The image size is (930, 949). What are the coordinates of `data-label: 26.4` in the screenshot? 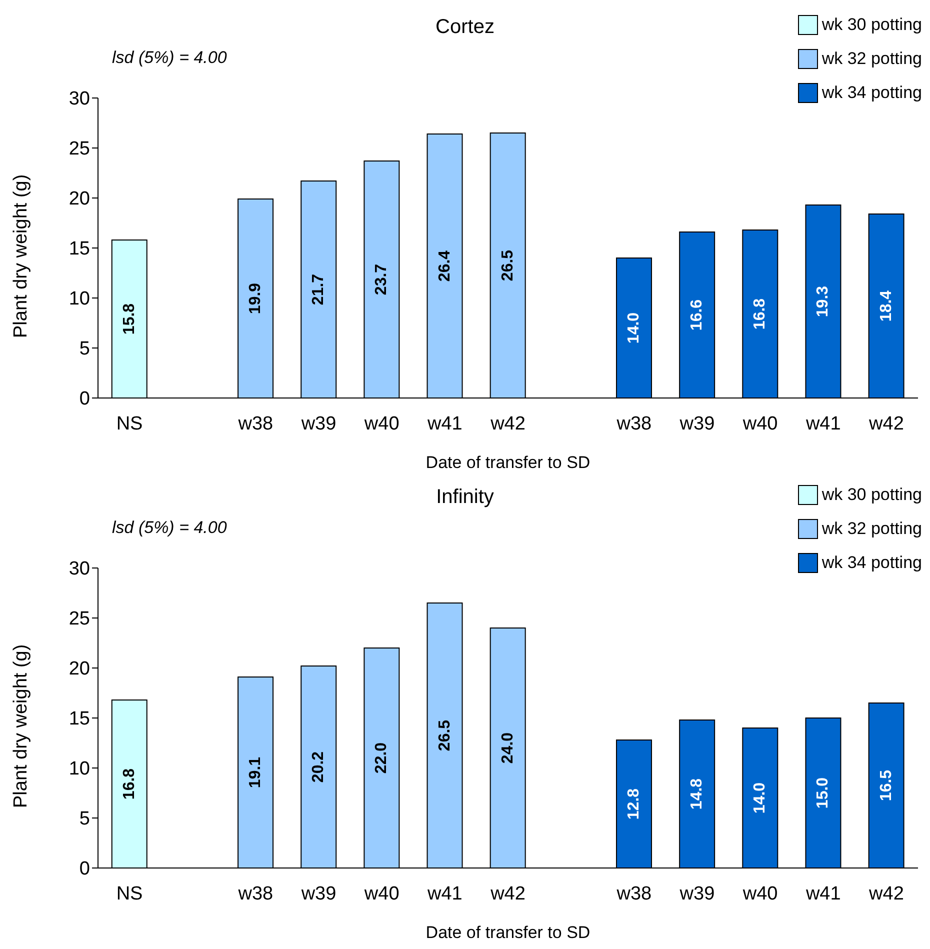 It's located at (445, 266).